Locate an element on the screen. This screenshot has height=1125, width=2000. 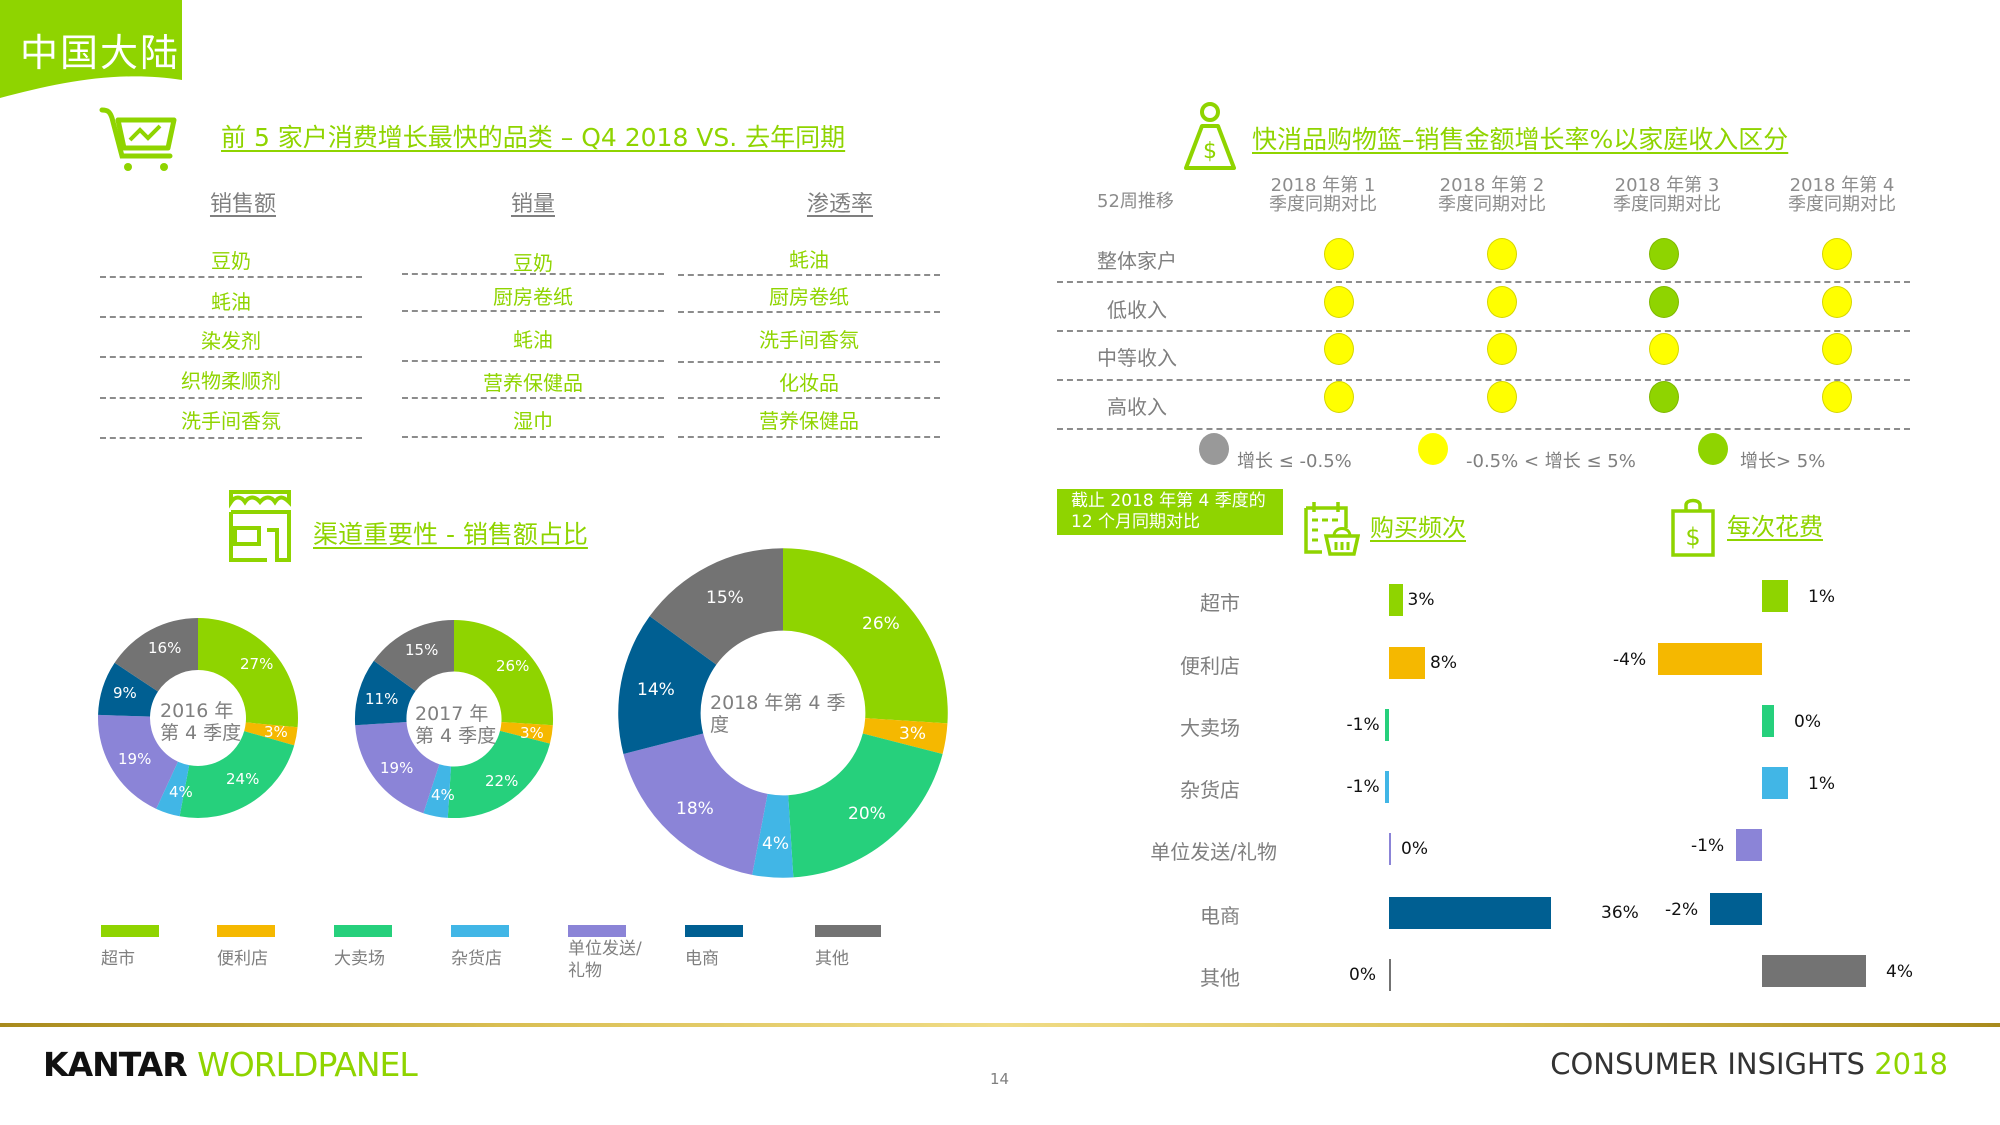
top-categories-title: 前 5 家户消费增长最快的品类 – Q4 2018 VS. 去年同期 is located at coordinates (533, 137).